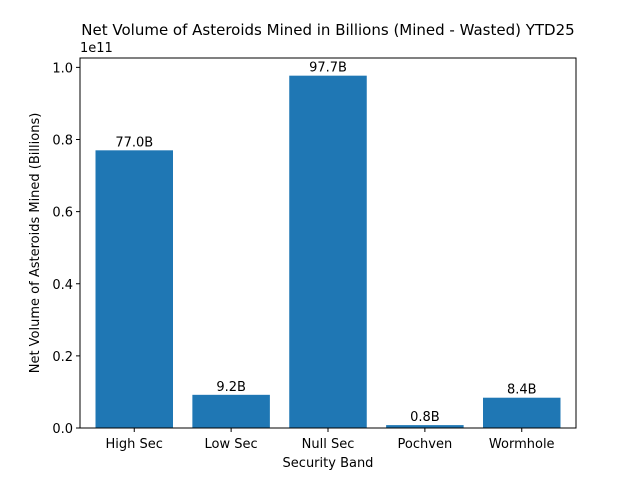  What do you see at coordinates (522, 444) in the screenshot?
I see `x-tick-label-wormhole: Wormhole` at bounding box center [522, 444].